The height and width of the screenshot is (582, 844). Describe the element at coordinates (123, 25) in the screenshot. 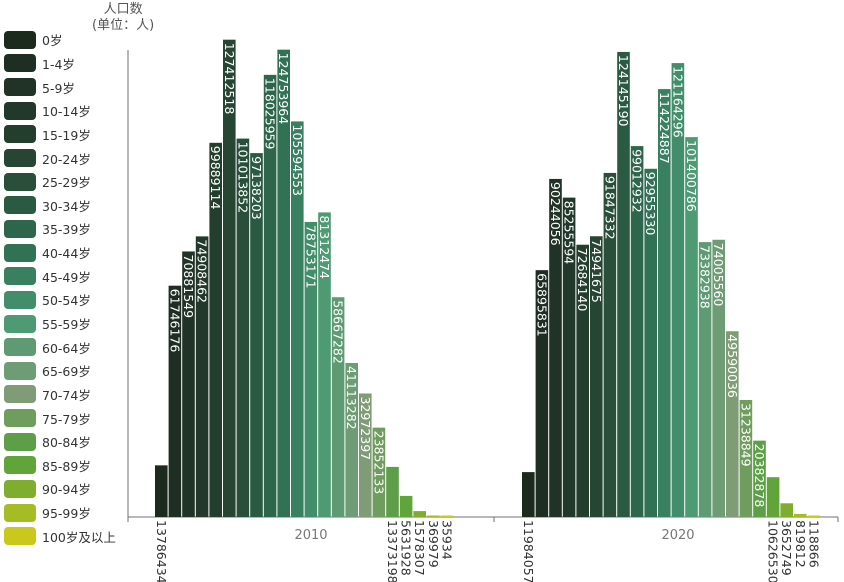

I see `y-axis-label-line2: (单位：人)` at that location.